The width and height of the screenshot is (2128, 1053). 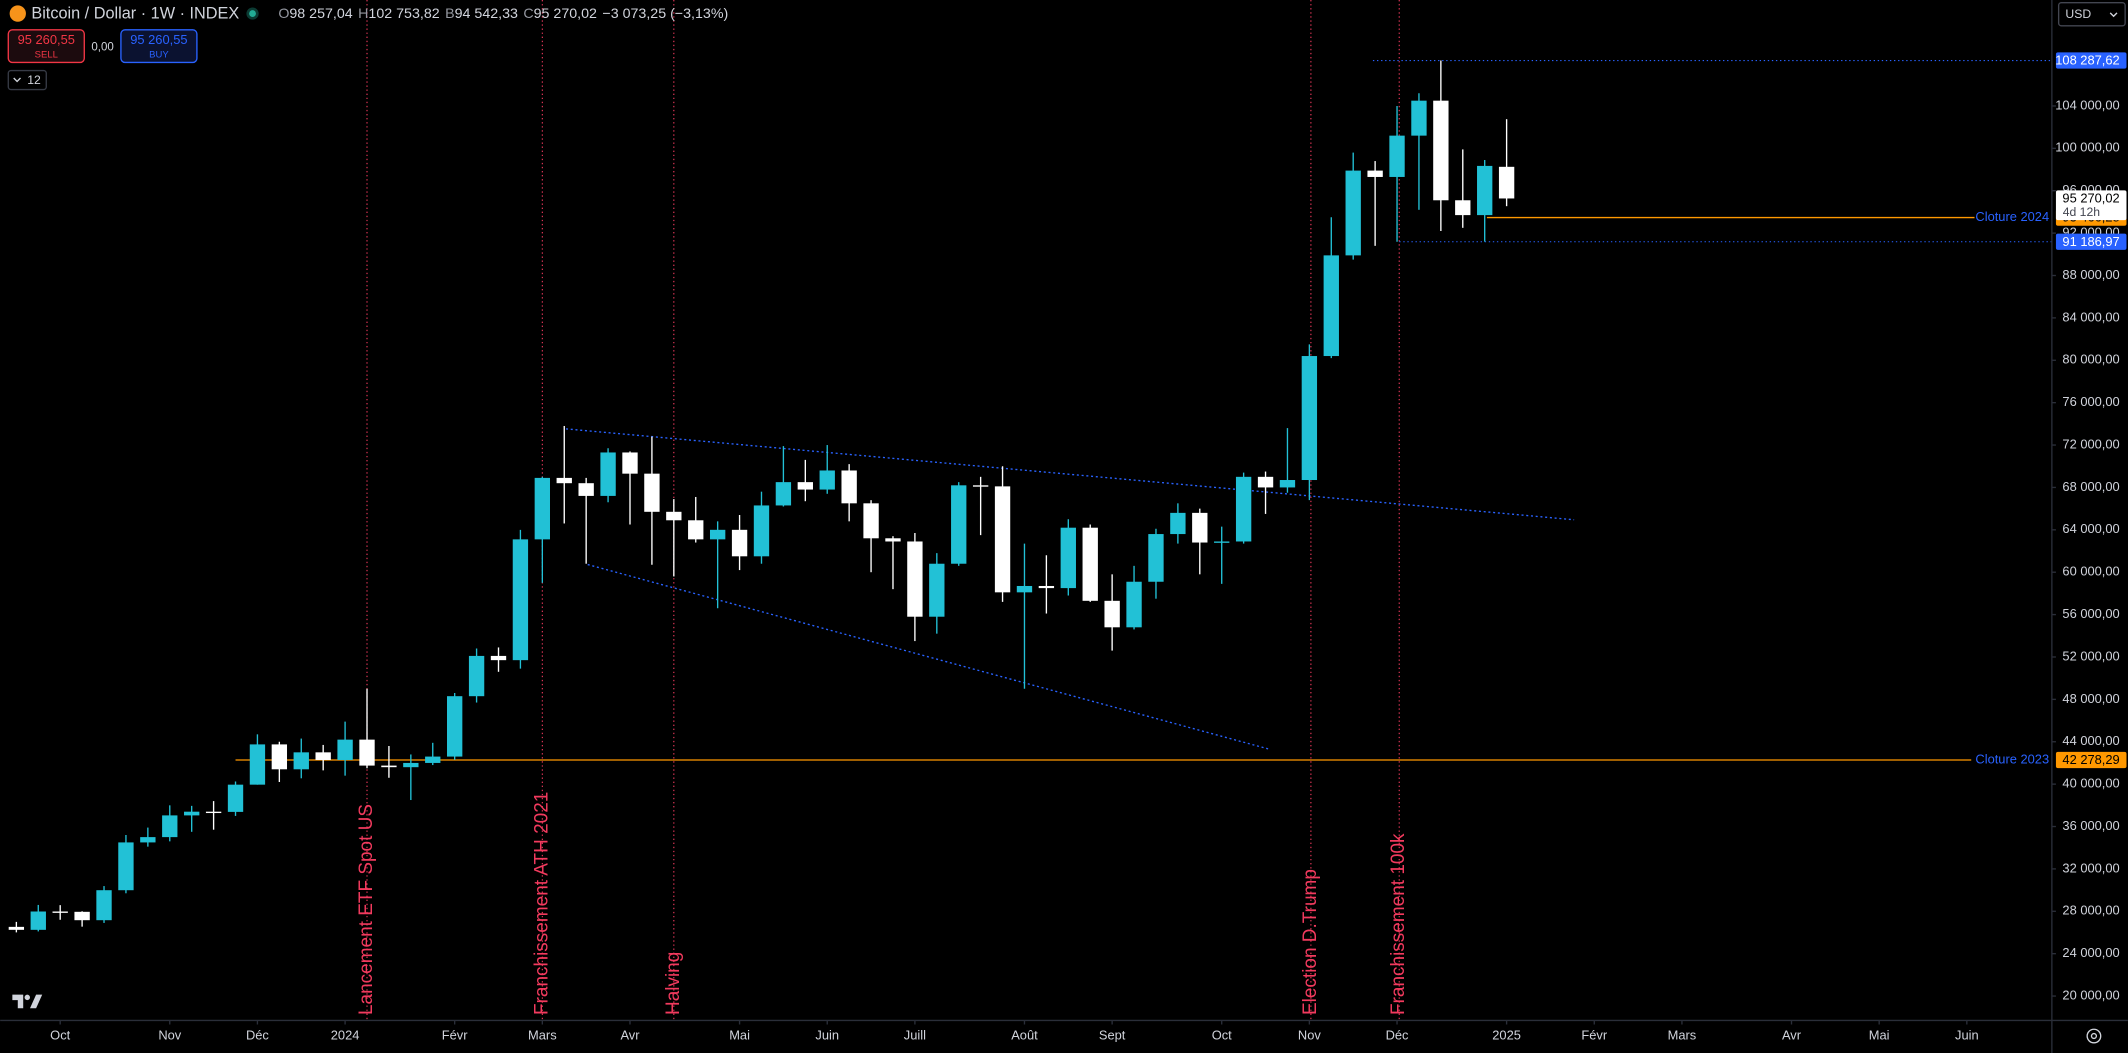 I want to click on settings-button, so click(x=2094, y=1036).